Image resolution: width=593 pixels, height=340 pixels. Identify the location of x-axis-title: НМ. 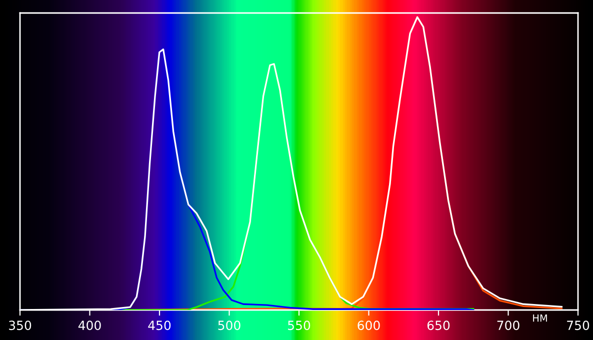
(540, 318).